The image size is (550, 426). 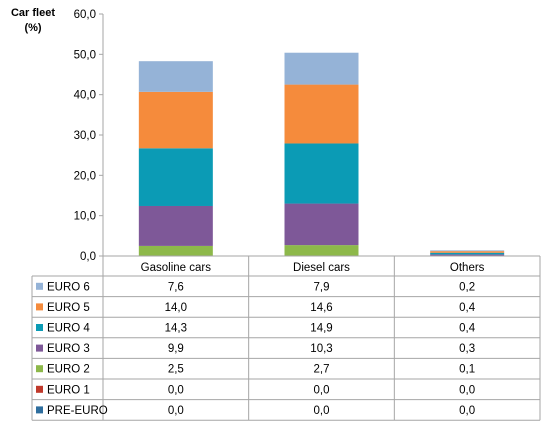 I want to click on data-value-label: 9,9, so click(x=176, y=349).